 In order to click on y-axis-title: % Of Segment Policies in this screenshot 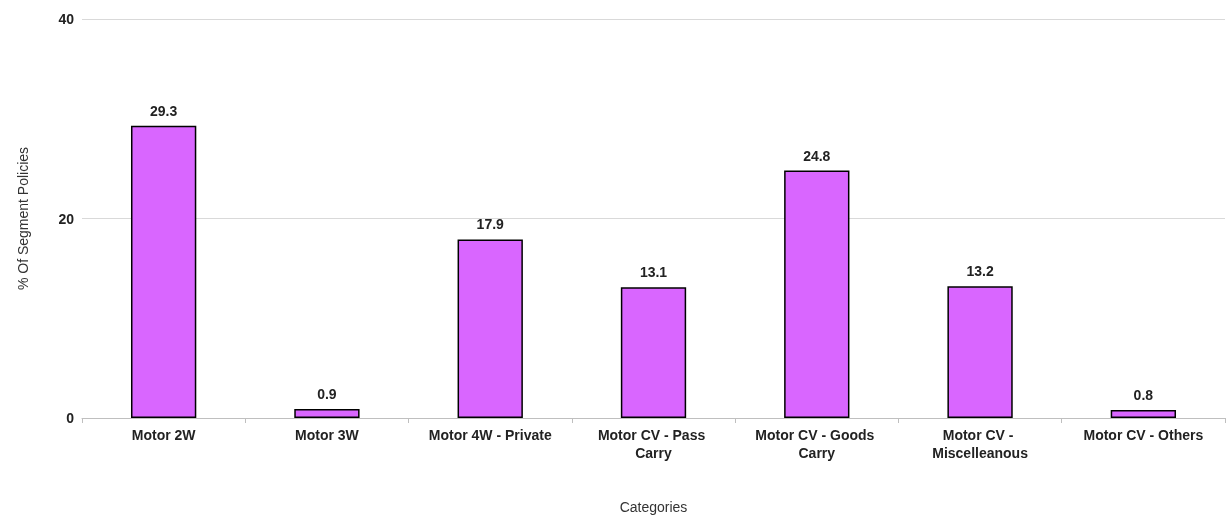, I will do `click(23, 218)`.